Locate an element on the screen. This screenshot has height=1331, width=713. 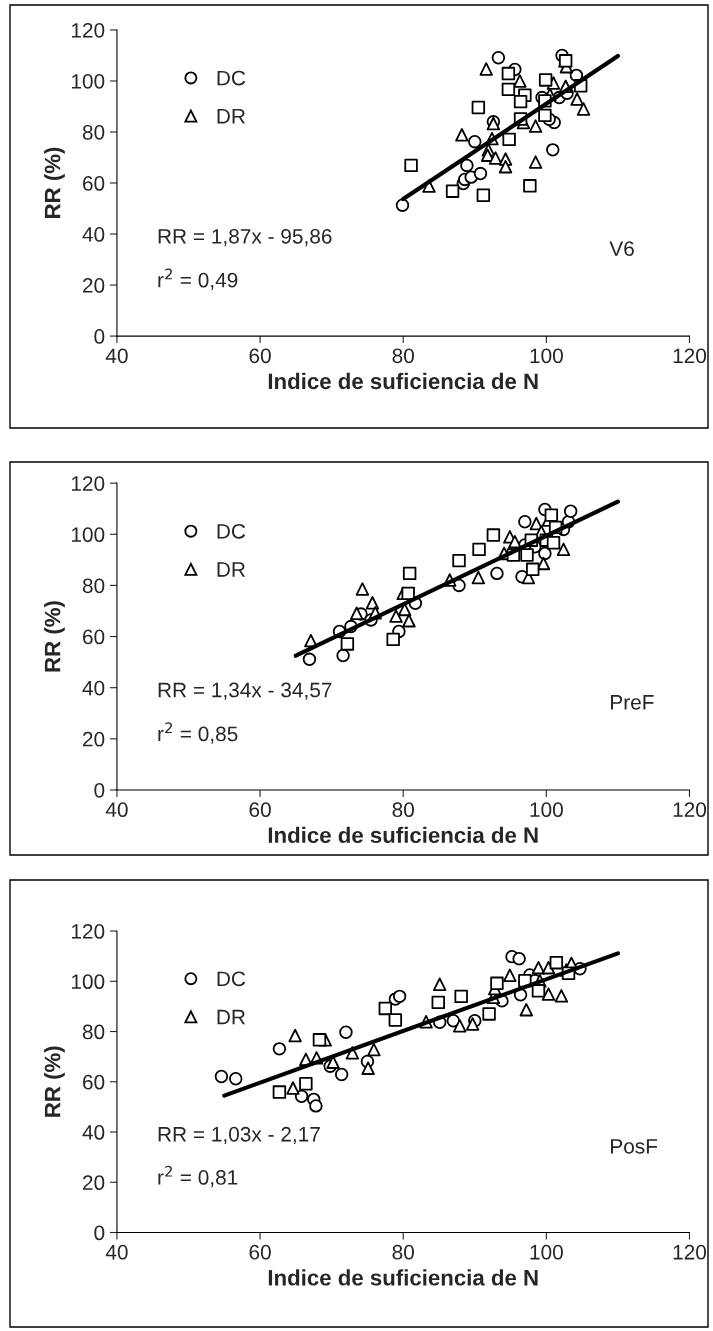
annotation: RR = 1,34x - 34,57 is located at coordinates (245, 691).